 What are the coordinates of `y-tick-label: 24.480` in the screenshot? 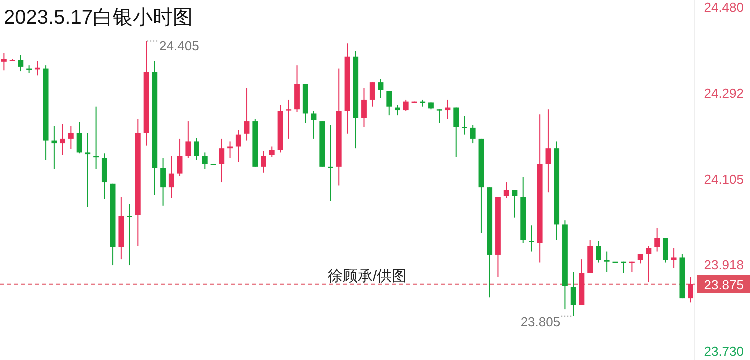 It's located at (724, 7).